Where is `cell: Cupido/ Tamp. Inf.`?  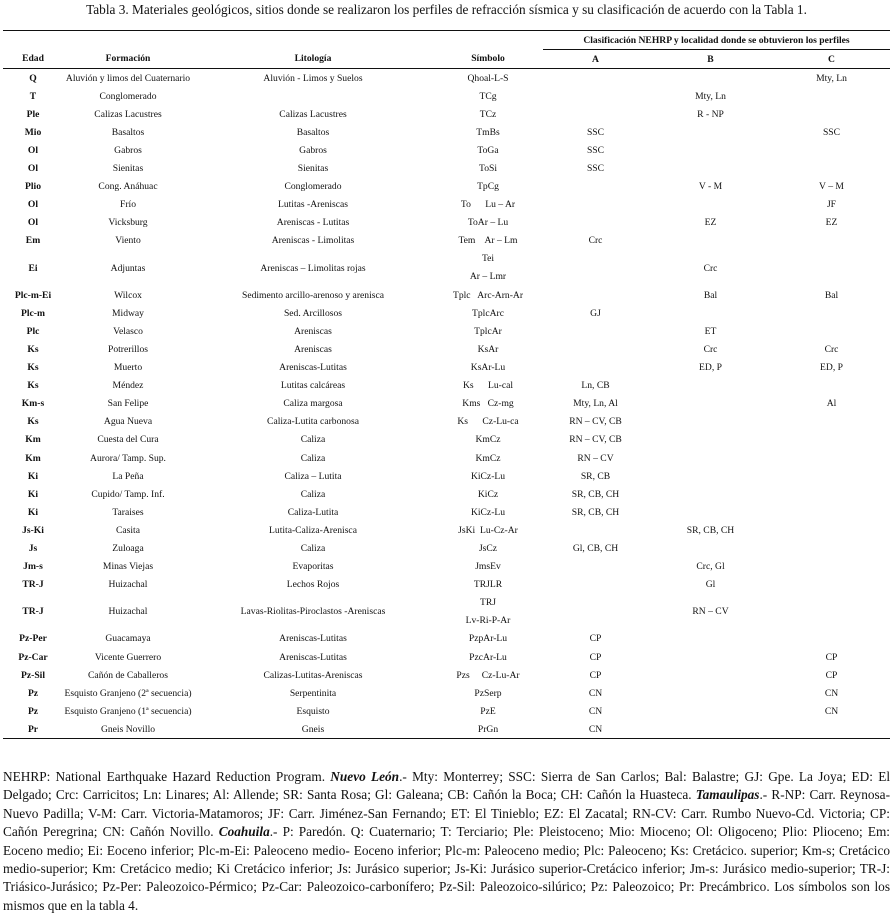
cell: Cupido/ Tamp. Inf. is located at coordinates (128, 494).